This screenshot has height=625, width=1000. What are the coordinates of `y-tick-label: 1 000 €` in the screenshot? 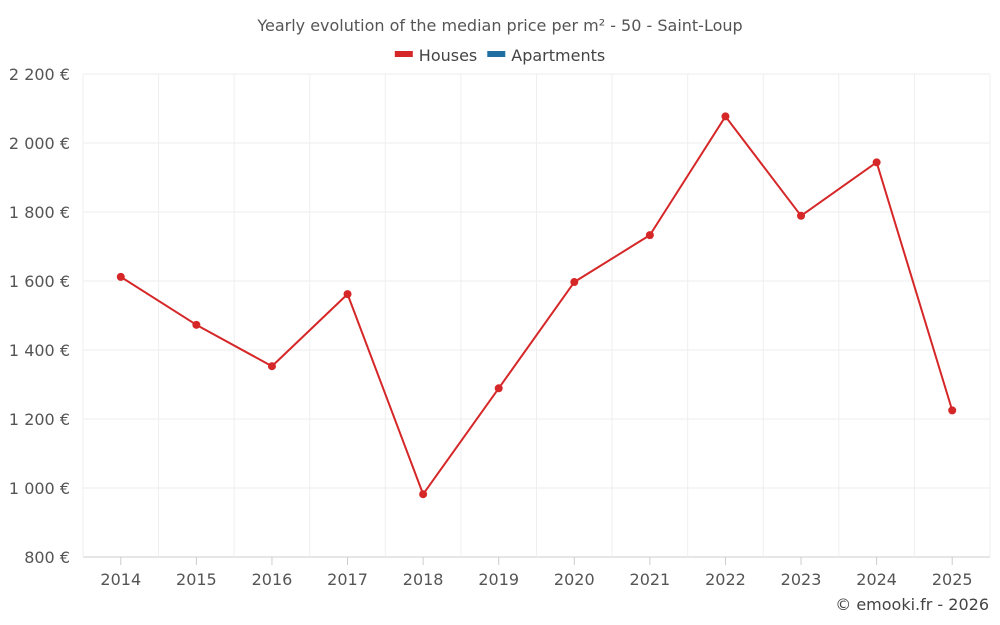 It's located at (39, 488).